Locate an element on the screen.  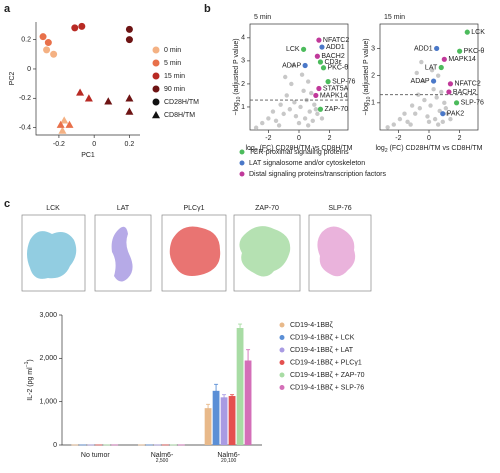
structure-label: LAT is located at coordinates (123, 208).